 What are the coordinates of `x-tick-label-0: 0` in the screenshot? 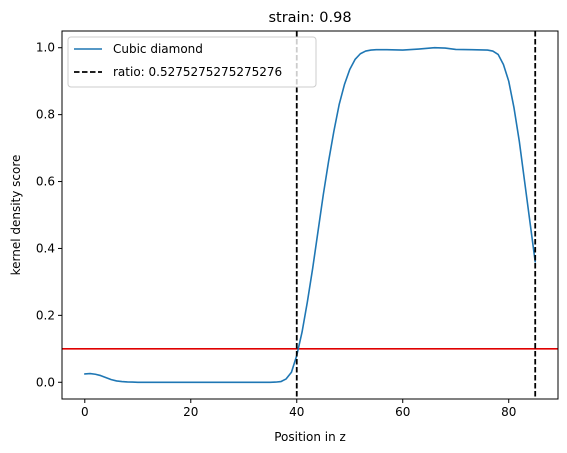 It's located at (85, 412).